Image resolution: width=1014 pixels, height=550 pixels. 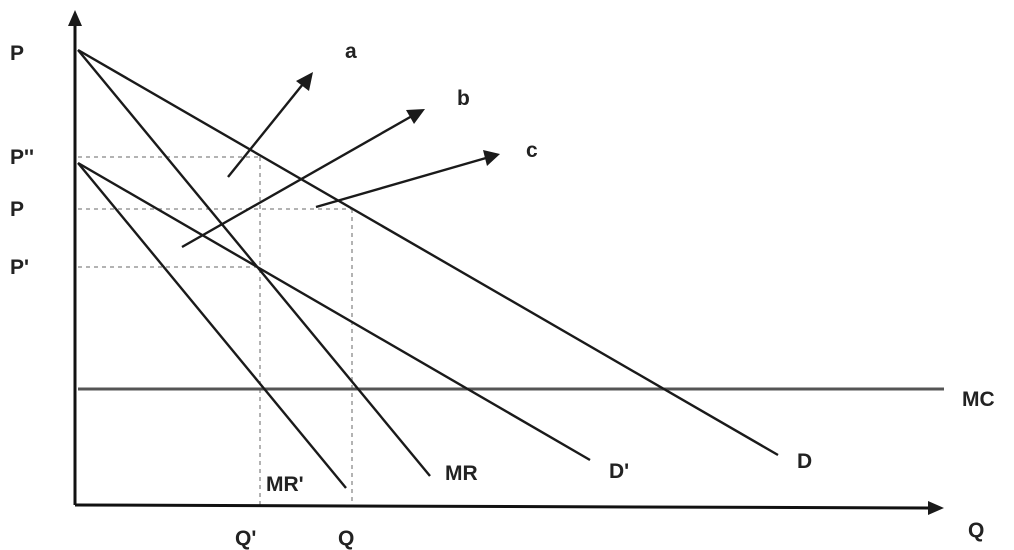 What do you see at coordinates (461, 473) in the screenshot?
I see `curve-label-marginal-revenue: MR` at bounding box center [461, 473].